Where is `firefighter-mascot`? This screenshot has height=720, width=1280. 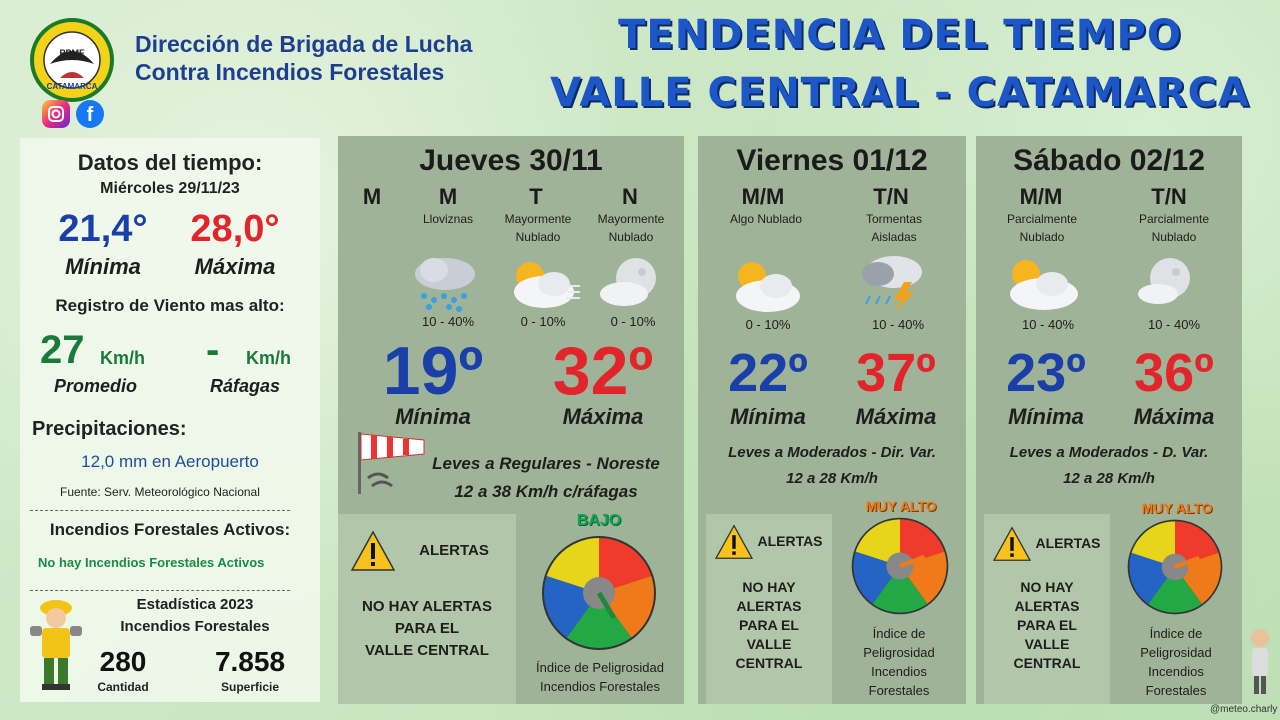 firefighter-mascot is located at coordinates (56, 646).